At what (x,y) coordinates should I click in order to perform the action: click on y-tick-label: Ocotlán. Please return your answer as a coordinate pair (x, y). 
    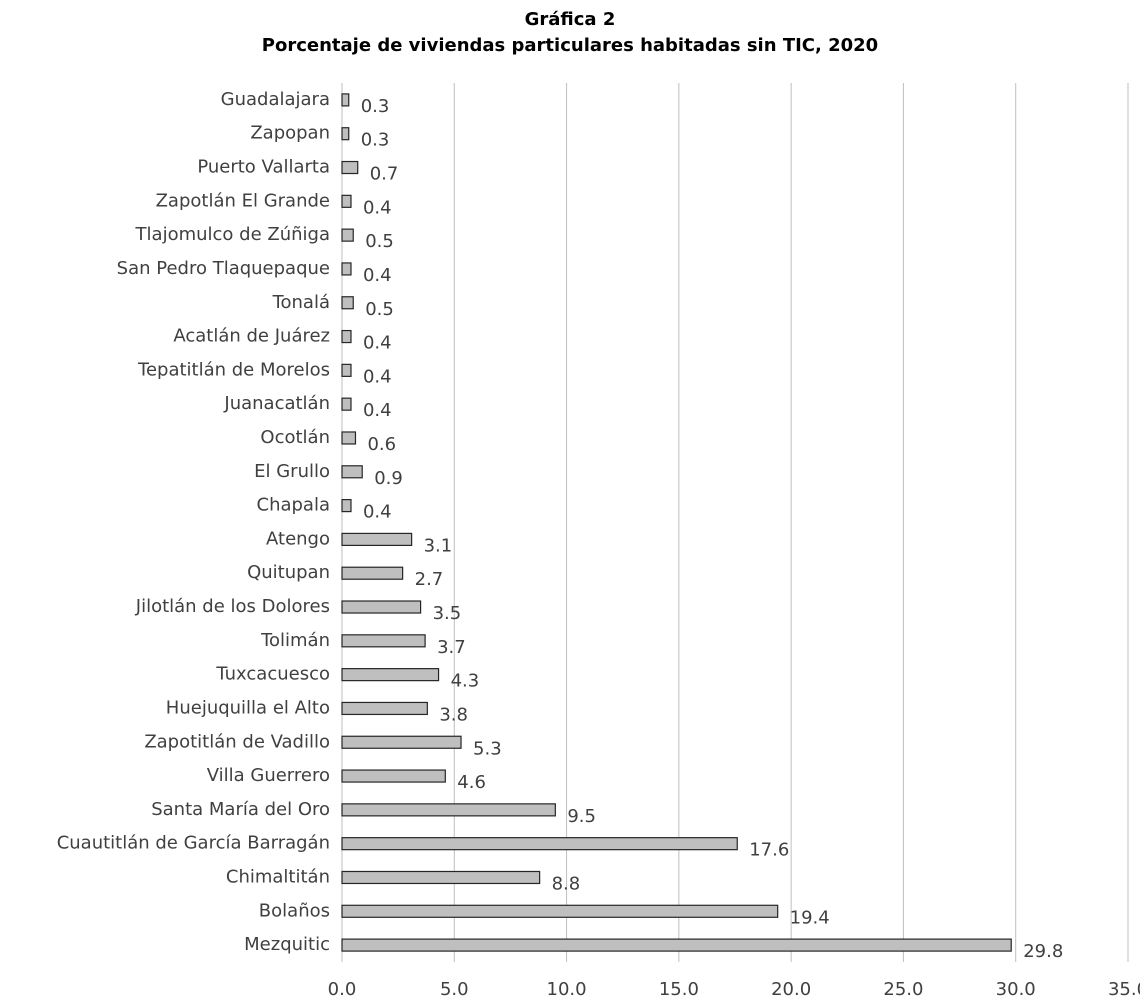
    Looking at the image, I should click on (295, 437).